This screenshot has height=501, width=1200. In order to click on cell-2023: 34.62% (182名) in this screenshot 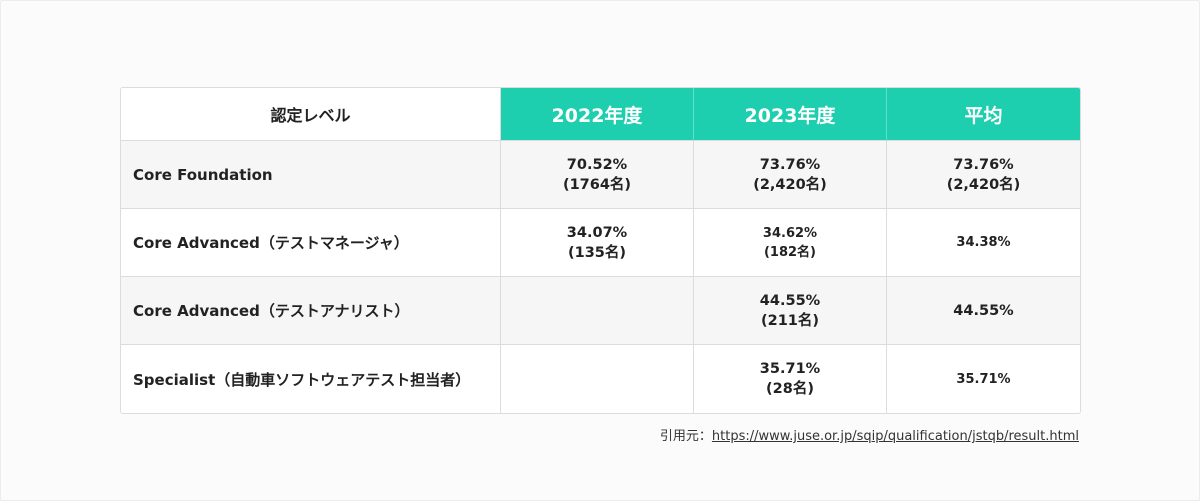, I will do `click(790, 243)`.